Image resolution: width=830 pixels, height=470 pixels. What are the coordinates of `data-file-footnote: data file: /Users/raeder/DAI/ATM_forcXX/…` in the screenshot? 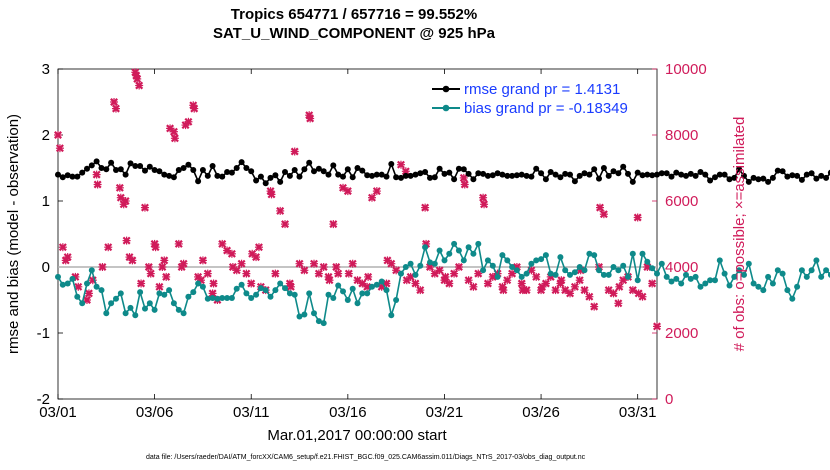 It's located at (366, 457).